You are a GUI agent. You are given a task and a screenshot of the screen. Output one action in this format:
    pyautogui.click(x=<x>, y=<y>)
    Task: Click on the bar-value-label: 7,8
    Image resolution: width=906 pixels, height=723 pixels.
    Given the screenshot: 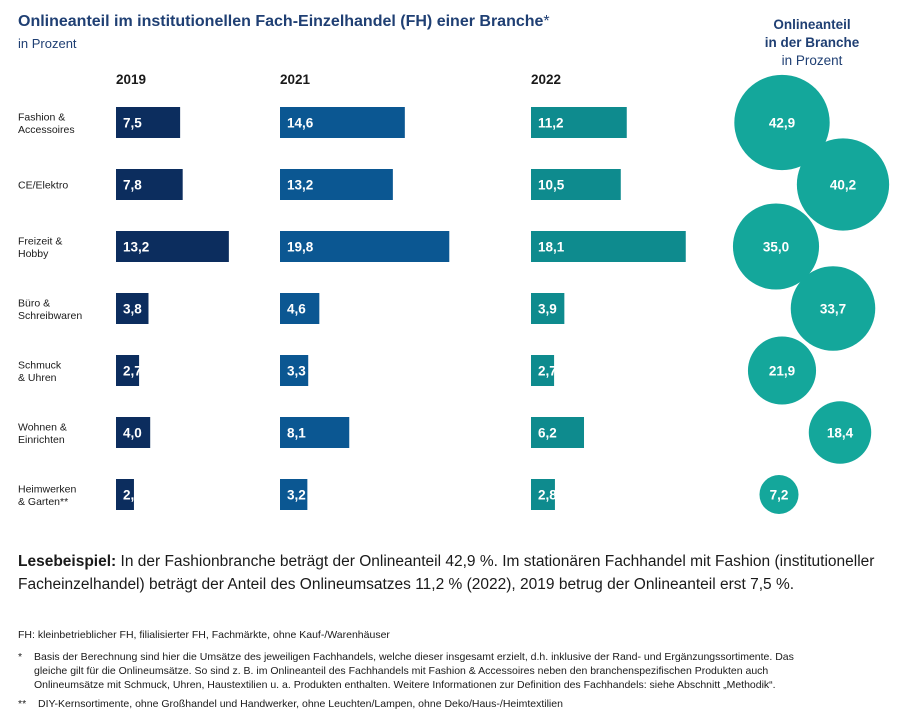 What is the action you would take?
    pyautogui.click(x=132, y=185)
    